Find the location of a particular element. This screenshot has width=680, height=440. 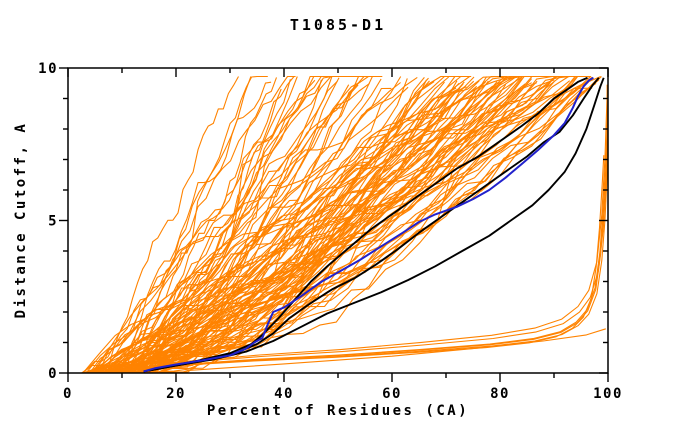

x-axis-title: Percent of Residues (CA) is located at coordinates (338, 411).